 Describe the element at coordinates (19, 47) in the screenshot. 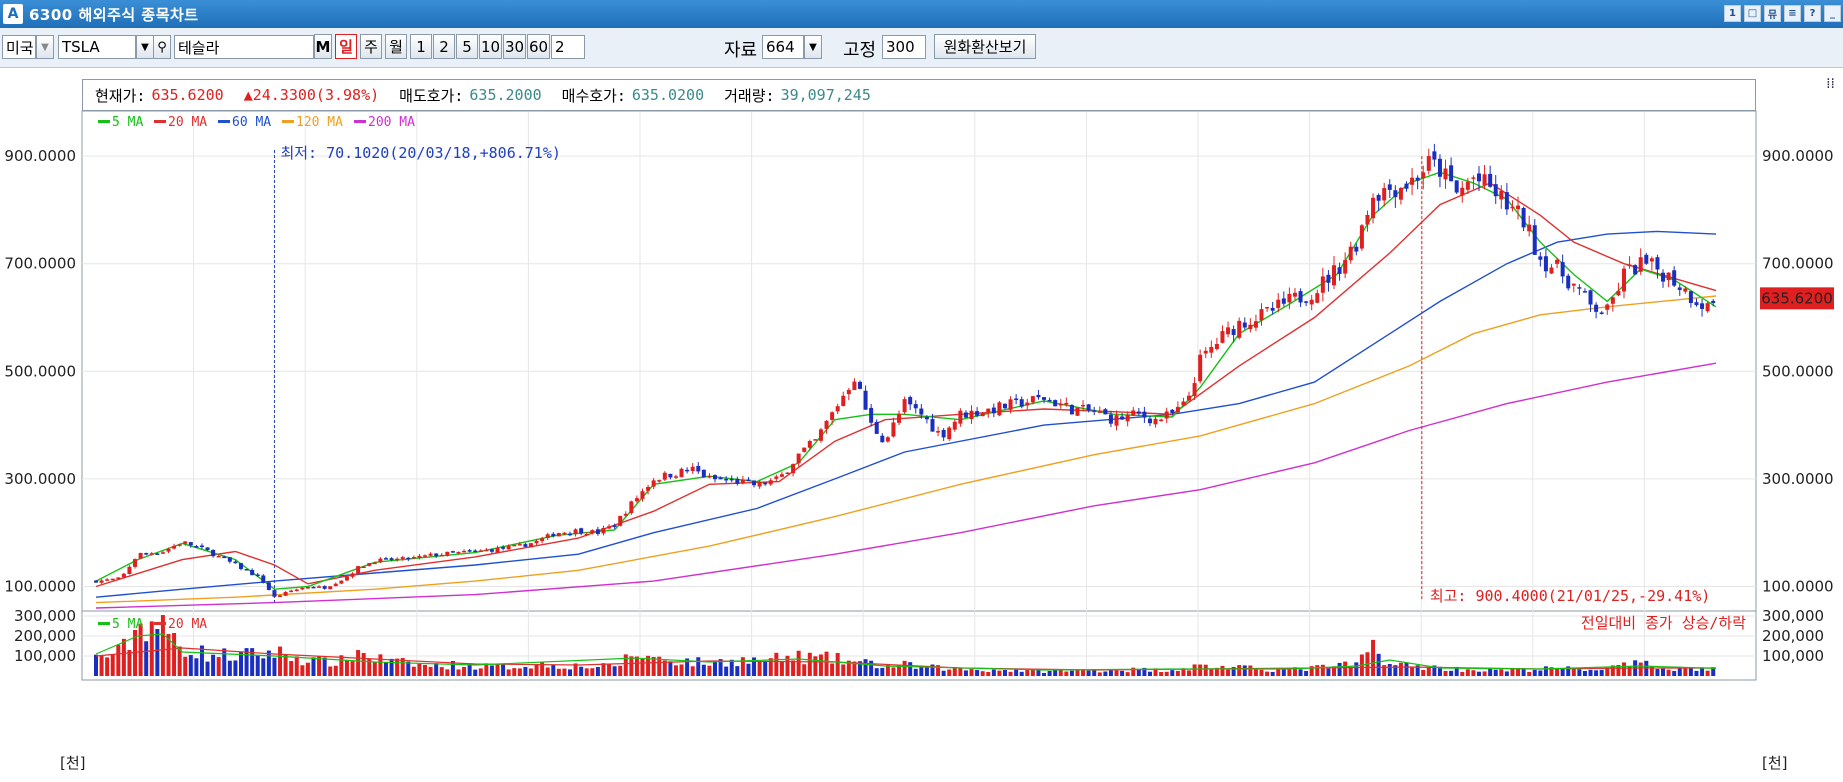

I see `market-select: 미국` at that location.